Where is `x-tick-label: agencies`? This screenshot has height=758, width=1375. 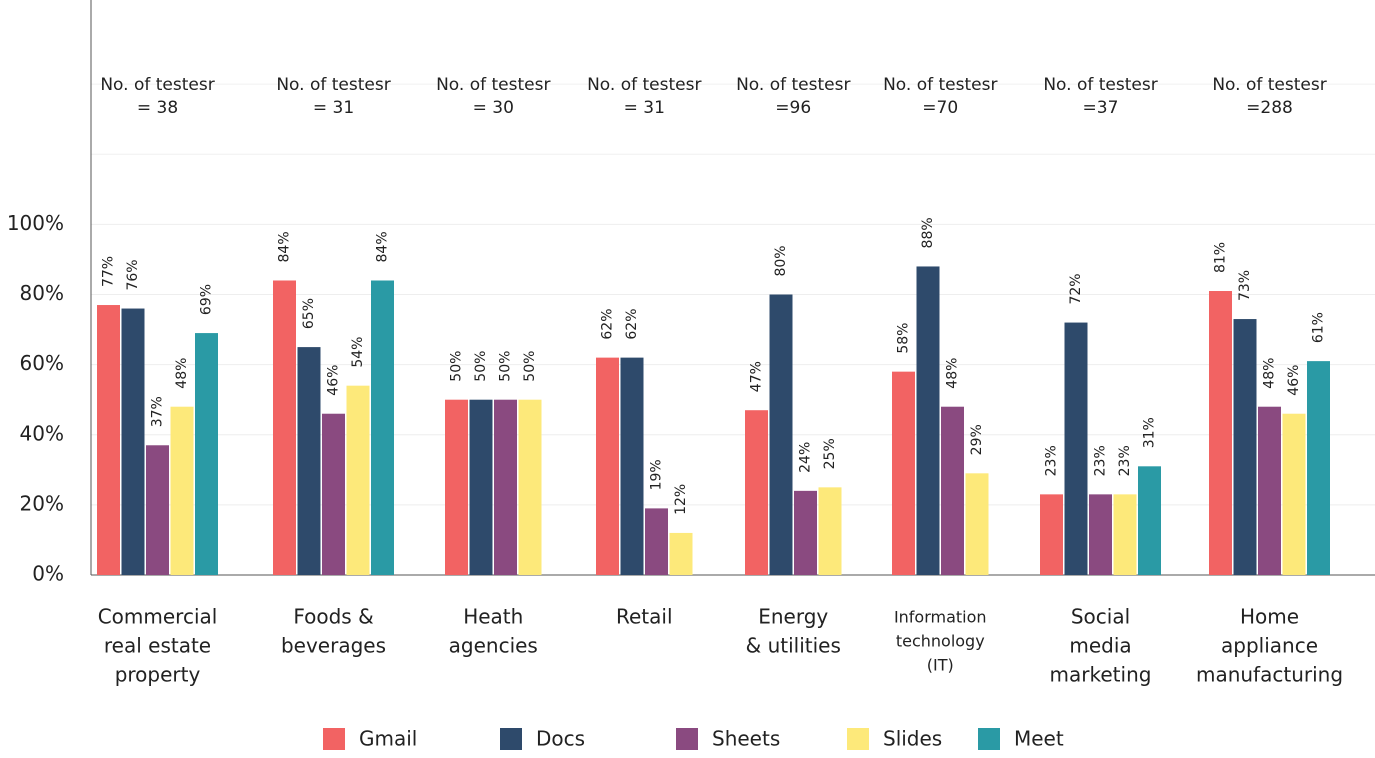 x-tick-label: agencies is located at coordinates (493, 646).